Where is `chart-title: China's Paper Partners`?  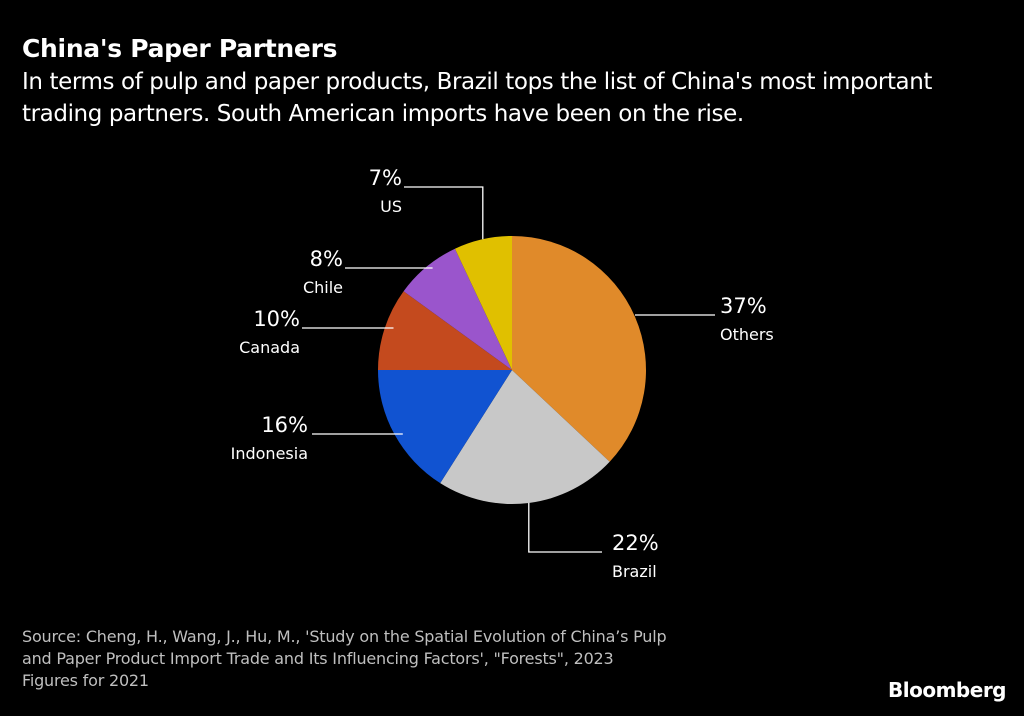
chart-title: China's Paper Partners is located at coordinates (180, 48).